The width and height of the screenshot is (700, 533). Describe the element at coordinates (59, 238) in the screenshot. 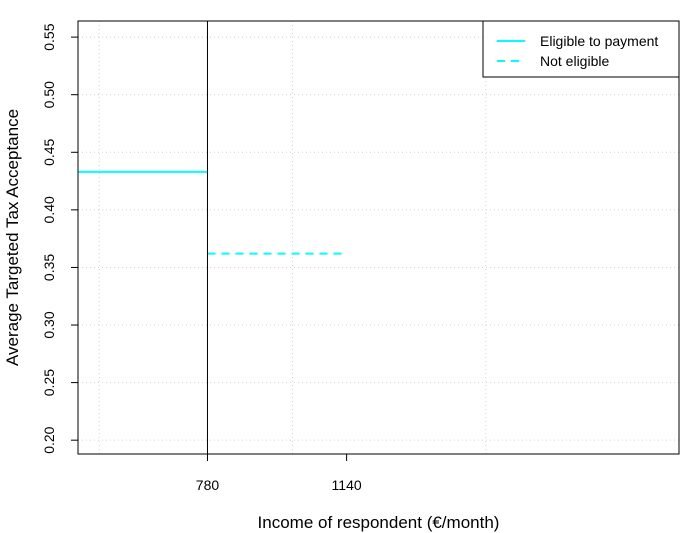

I see `y-axis: 0.20 0.25 0.30 0.35 0.40 0.45 0.50 0.55` at that location.